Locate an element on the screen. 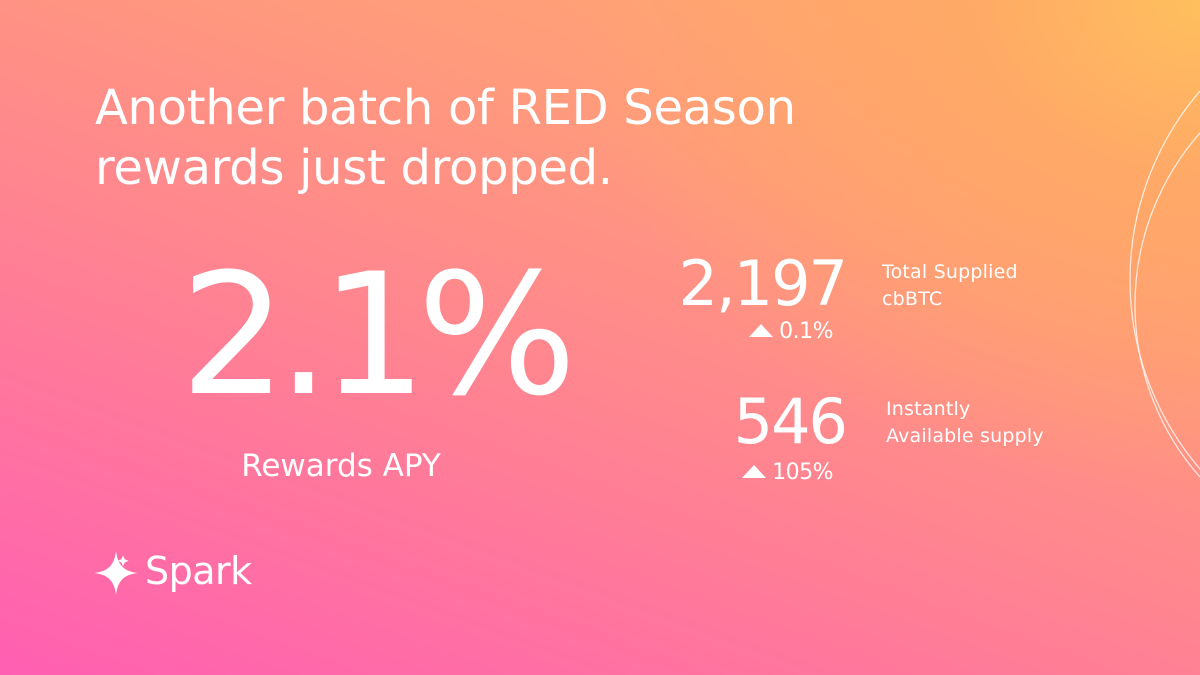 Image resolution: width=1200 pixels, height=675 pixels. rewards-apy-value: 2.1% is located at coordinates (378, 335).